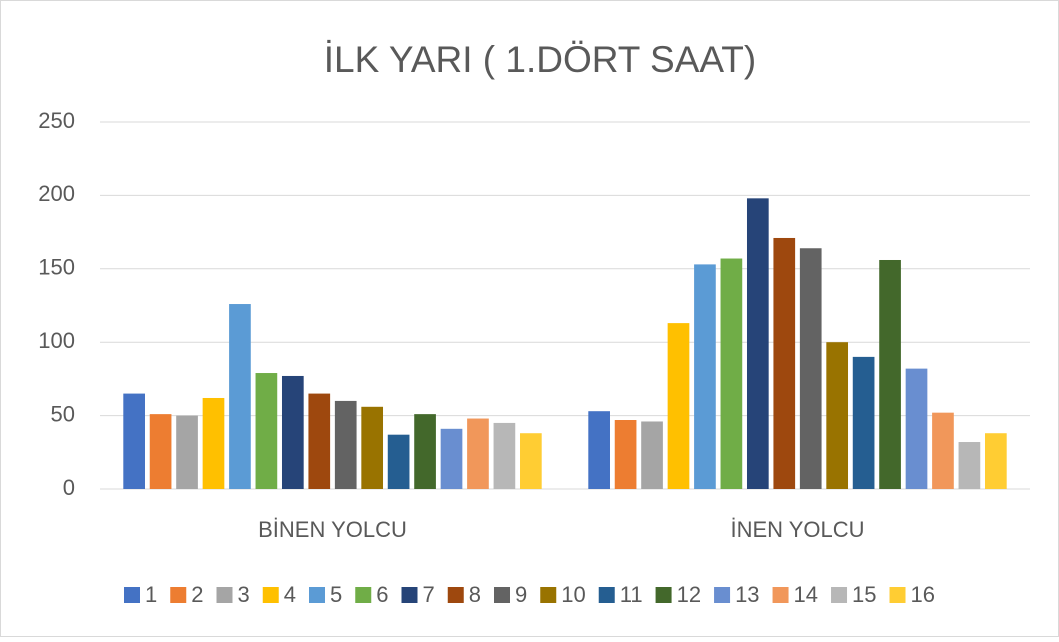 Image resolution: width=1059 pixels, height=642 pixels. I want to click on legend-label: 3, so click(244, 594).